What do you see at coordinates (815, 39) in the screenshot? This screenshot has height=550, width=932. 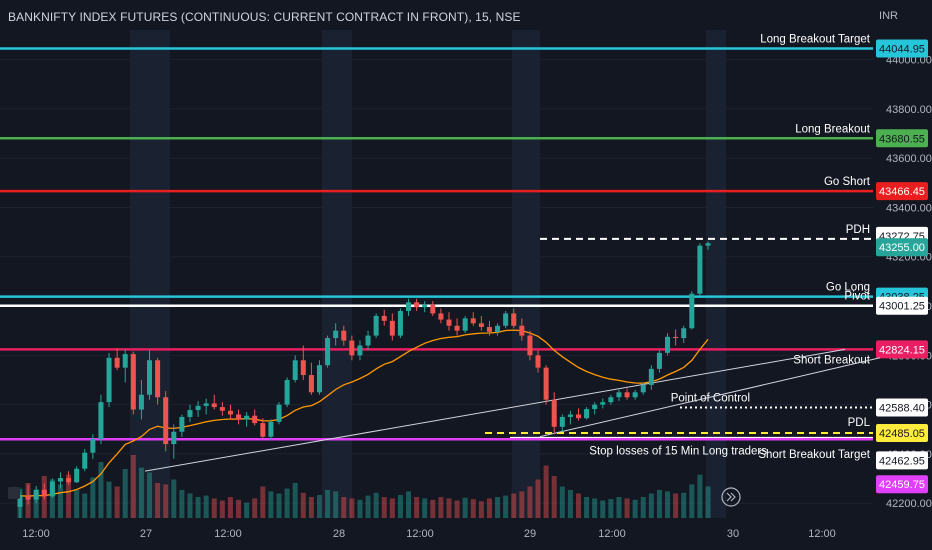 I see `level-label: Long Breakout Target` at bounding box center [815, 39].